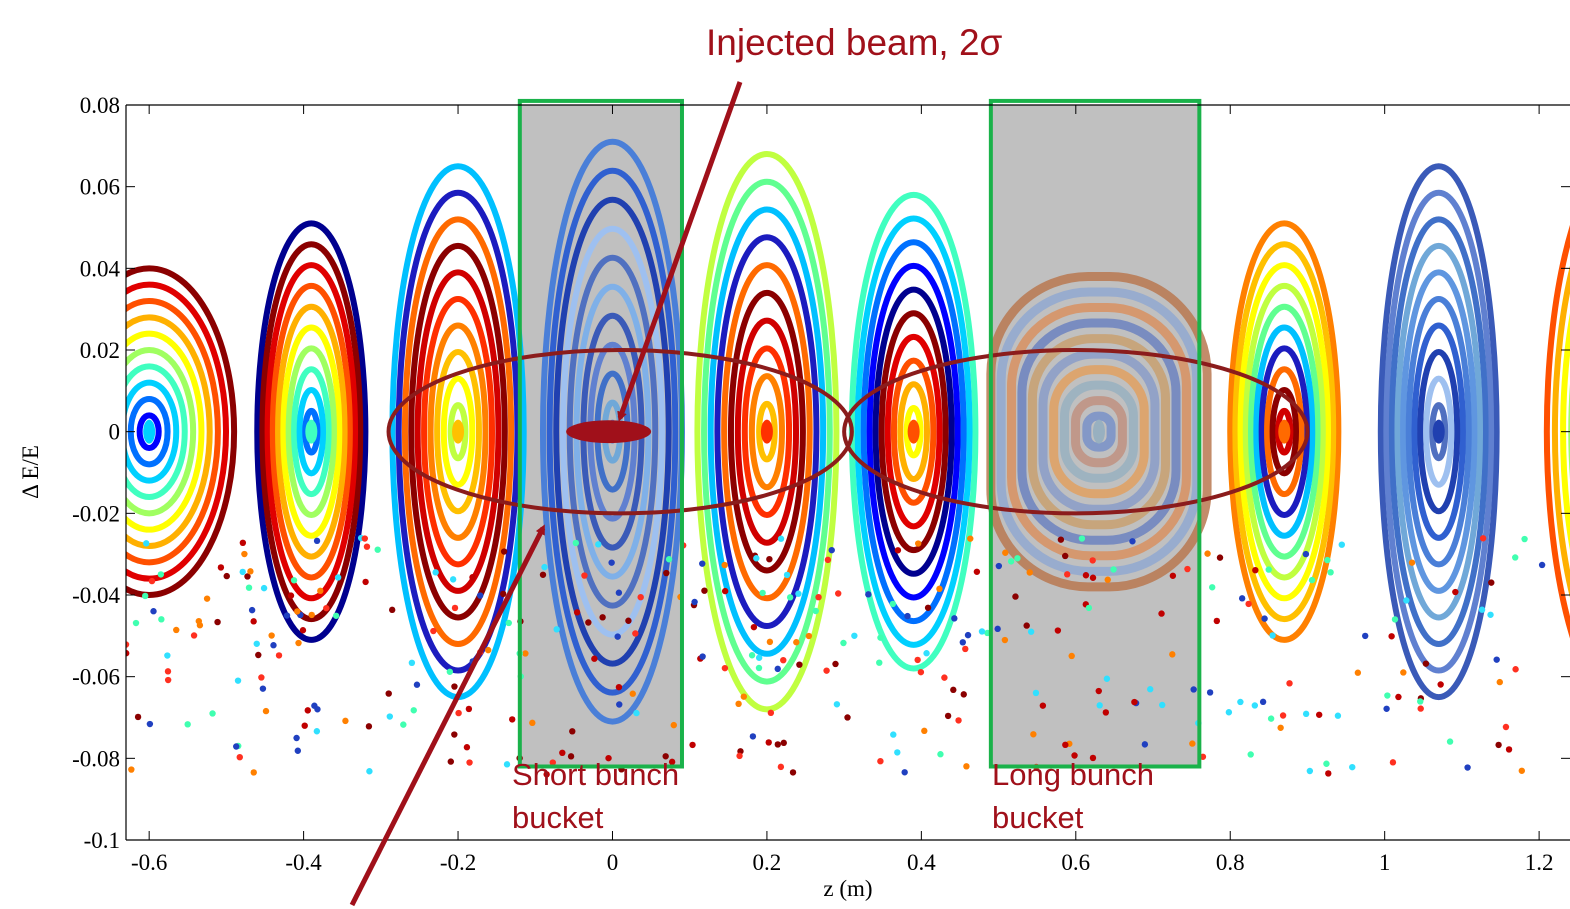 The width and height of the screenshot is (1570, 909). What do you see at coordinates (115, 432) in the screenshot?
I see `y-tick-label: 0` at bounding box center [115, 432].